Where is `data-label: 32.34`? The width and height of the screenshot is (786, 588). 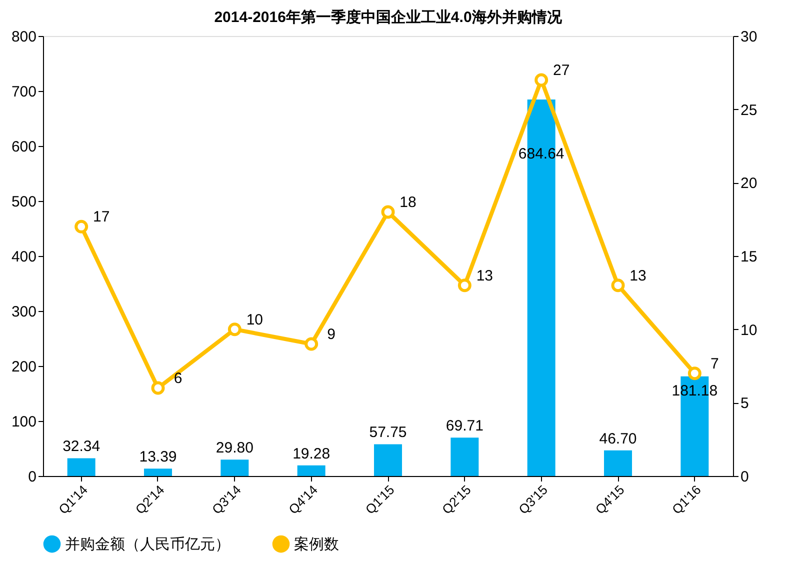 data-label: 32.34 is located at coordinates (81, 447).